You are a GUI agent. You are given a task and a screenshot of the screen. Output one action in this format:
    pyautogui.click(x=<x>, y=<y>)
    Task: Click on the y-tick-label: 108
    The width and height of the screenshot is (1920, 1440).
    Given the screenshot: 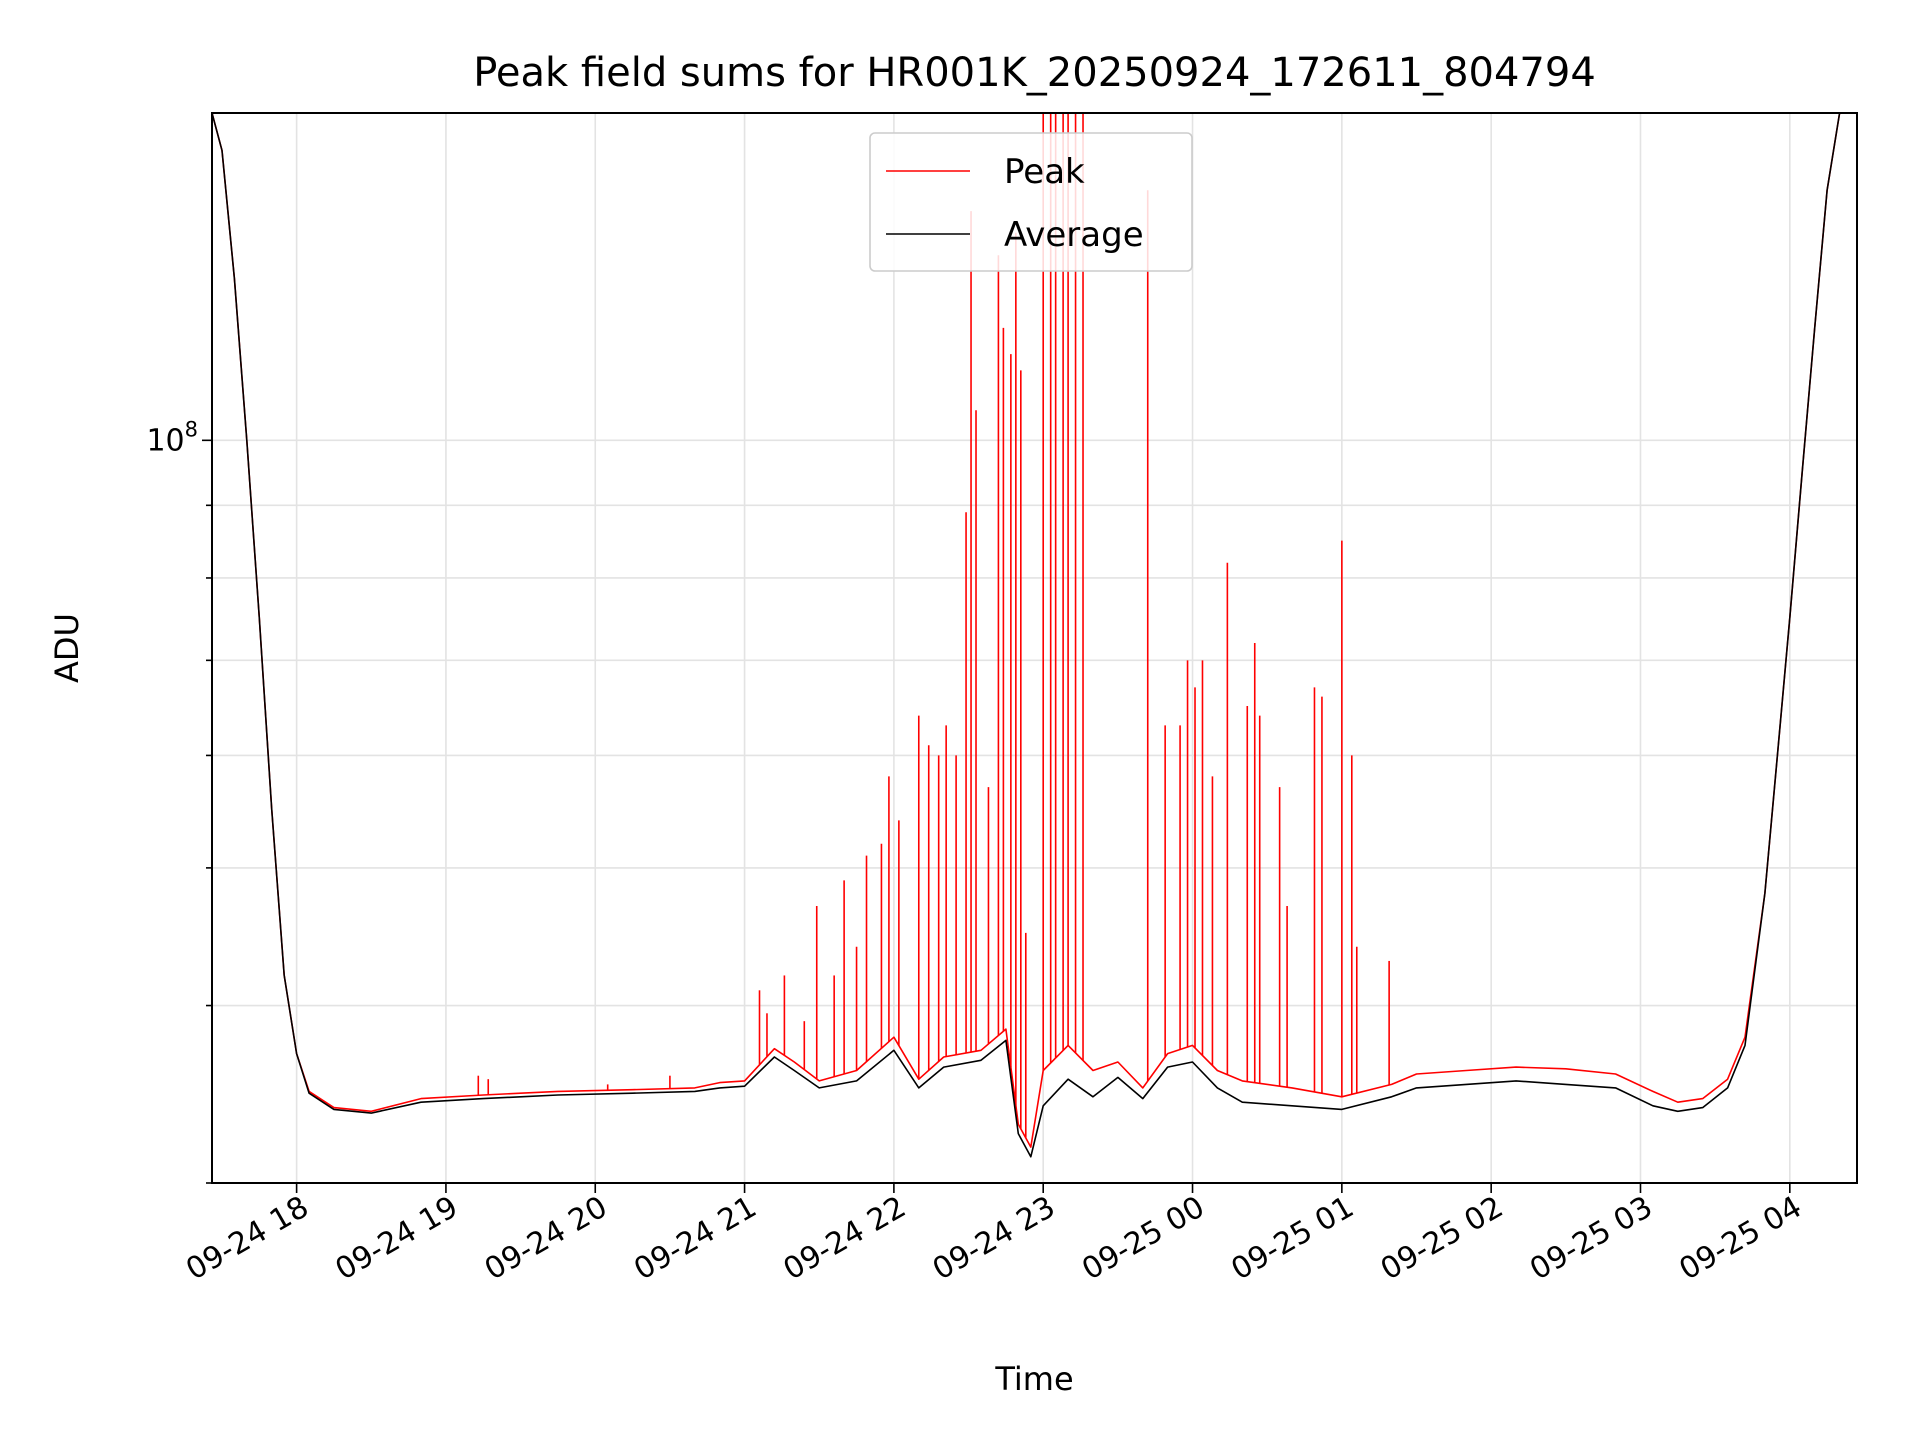 What is the action you would take?
    pyautogui.click(x=172, y=437)
    